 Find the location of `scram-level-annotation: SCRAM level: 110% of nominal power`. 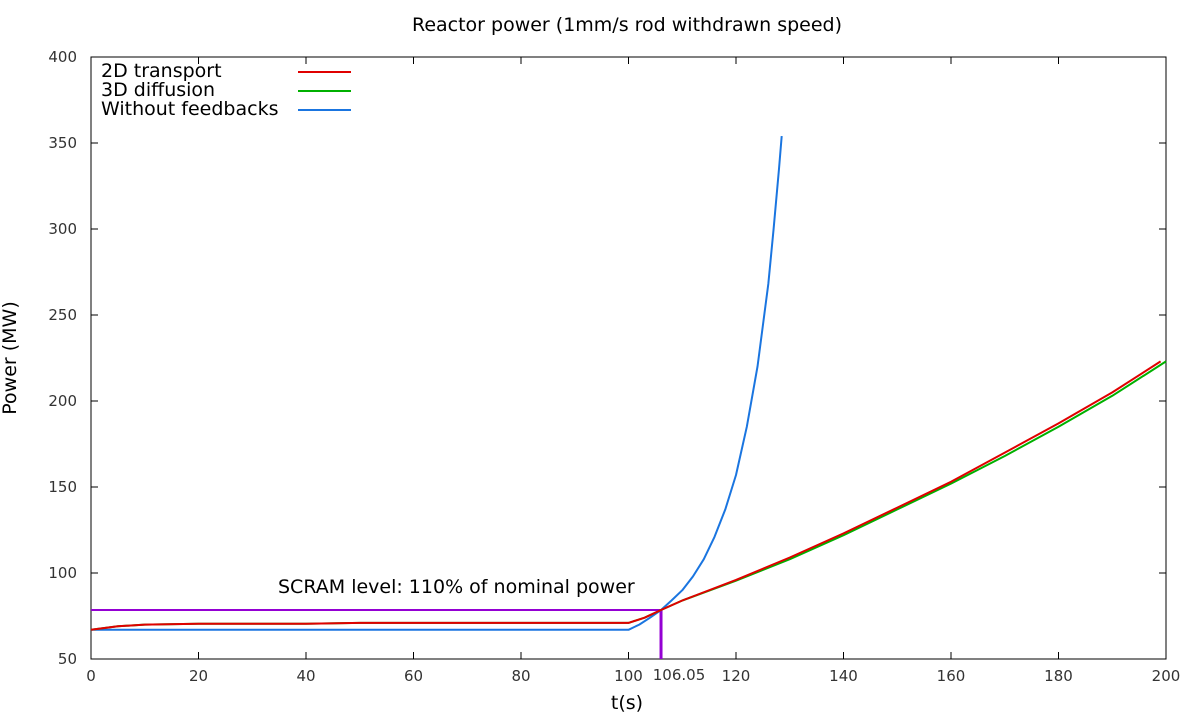

scram-level-annotation: SCRAM level: 110% of nominal power is located at coordinates (456, 587).